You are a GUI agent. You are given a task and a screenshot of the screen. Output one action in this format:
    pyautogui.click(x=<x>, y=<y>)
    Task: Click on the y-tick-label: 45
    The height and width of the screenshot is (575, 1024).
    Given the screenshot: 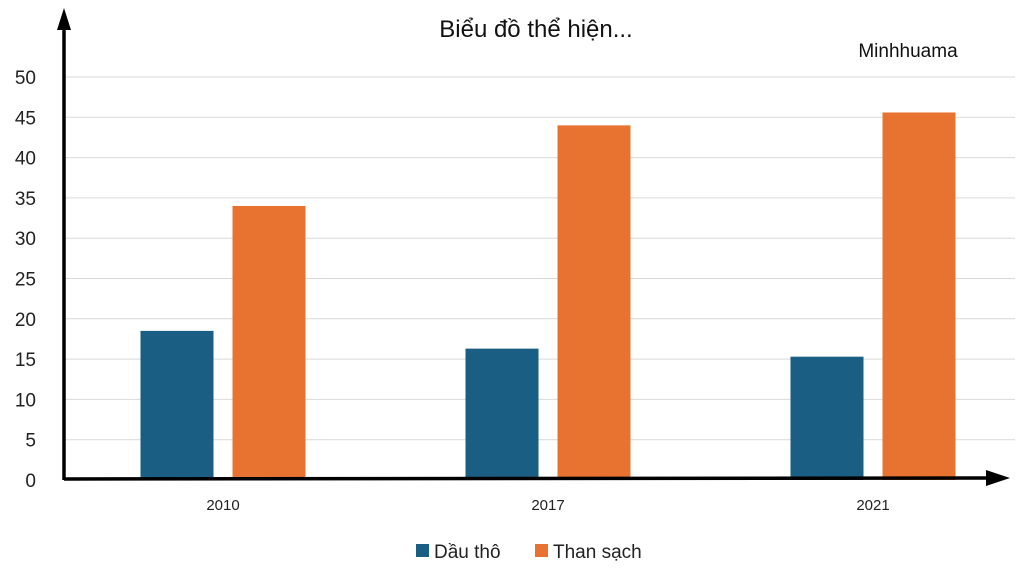 What is the action you would take?
    pyautogui.click(x=25, y=118)
    